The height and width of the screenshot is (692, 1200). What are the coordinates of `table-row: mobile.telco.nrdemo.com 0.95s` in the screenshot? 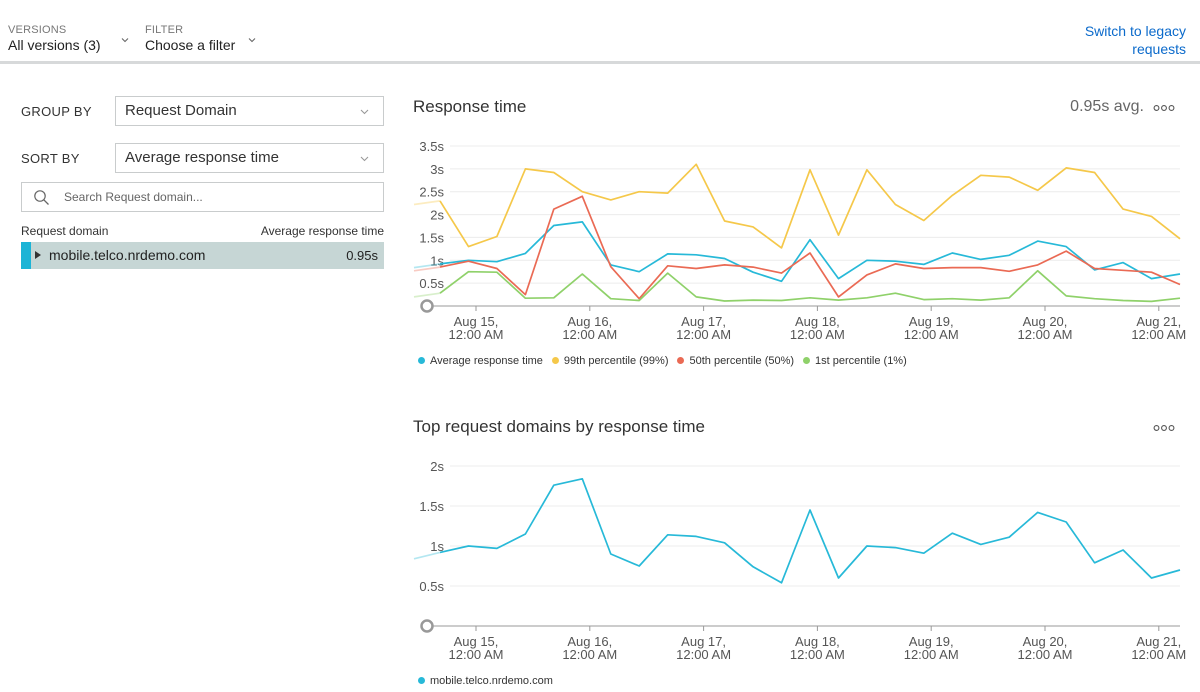 It's located at (202, 255).